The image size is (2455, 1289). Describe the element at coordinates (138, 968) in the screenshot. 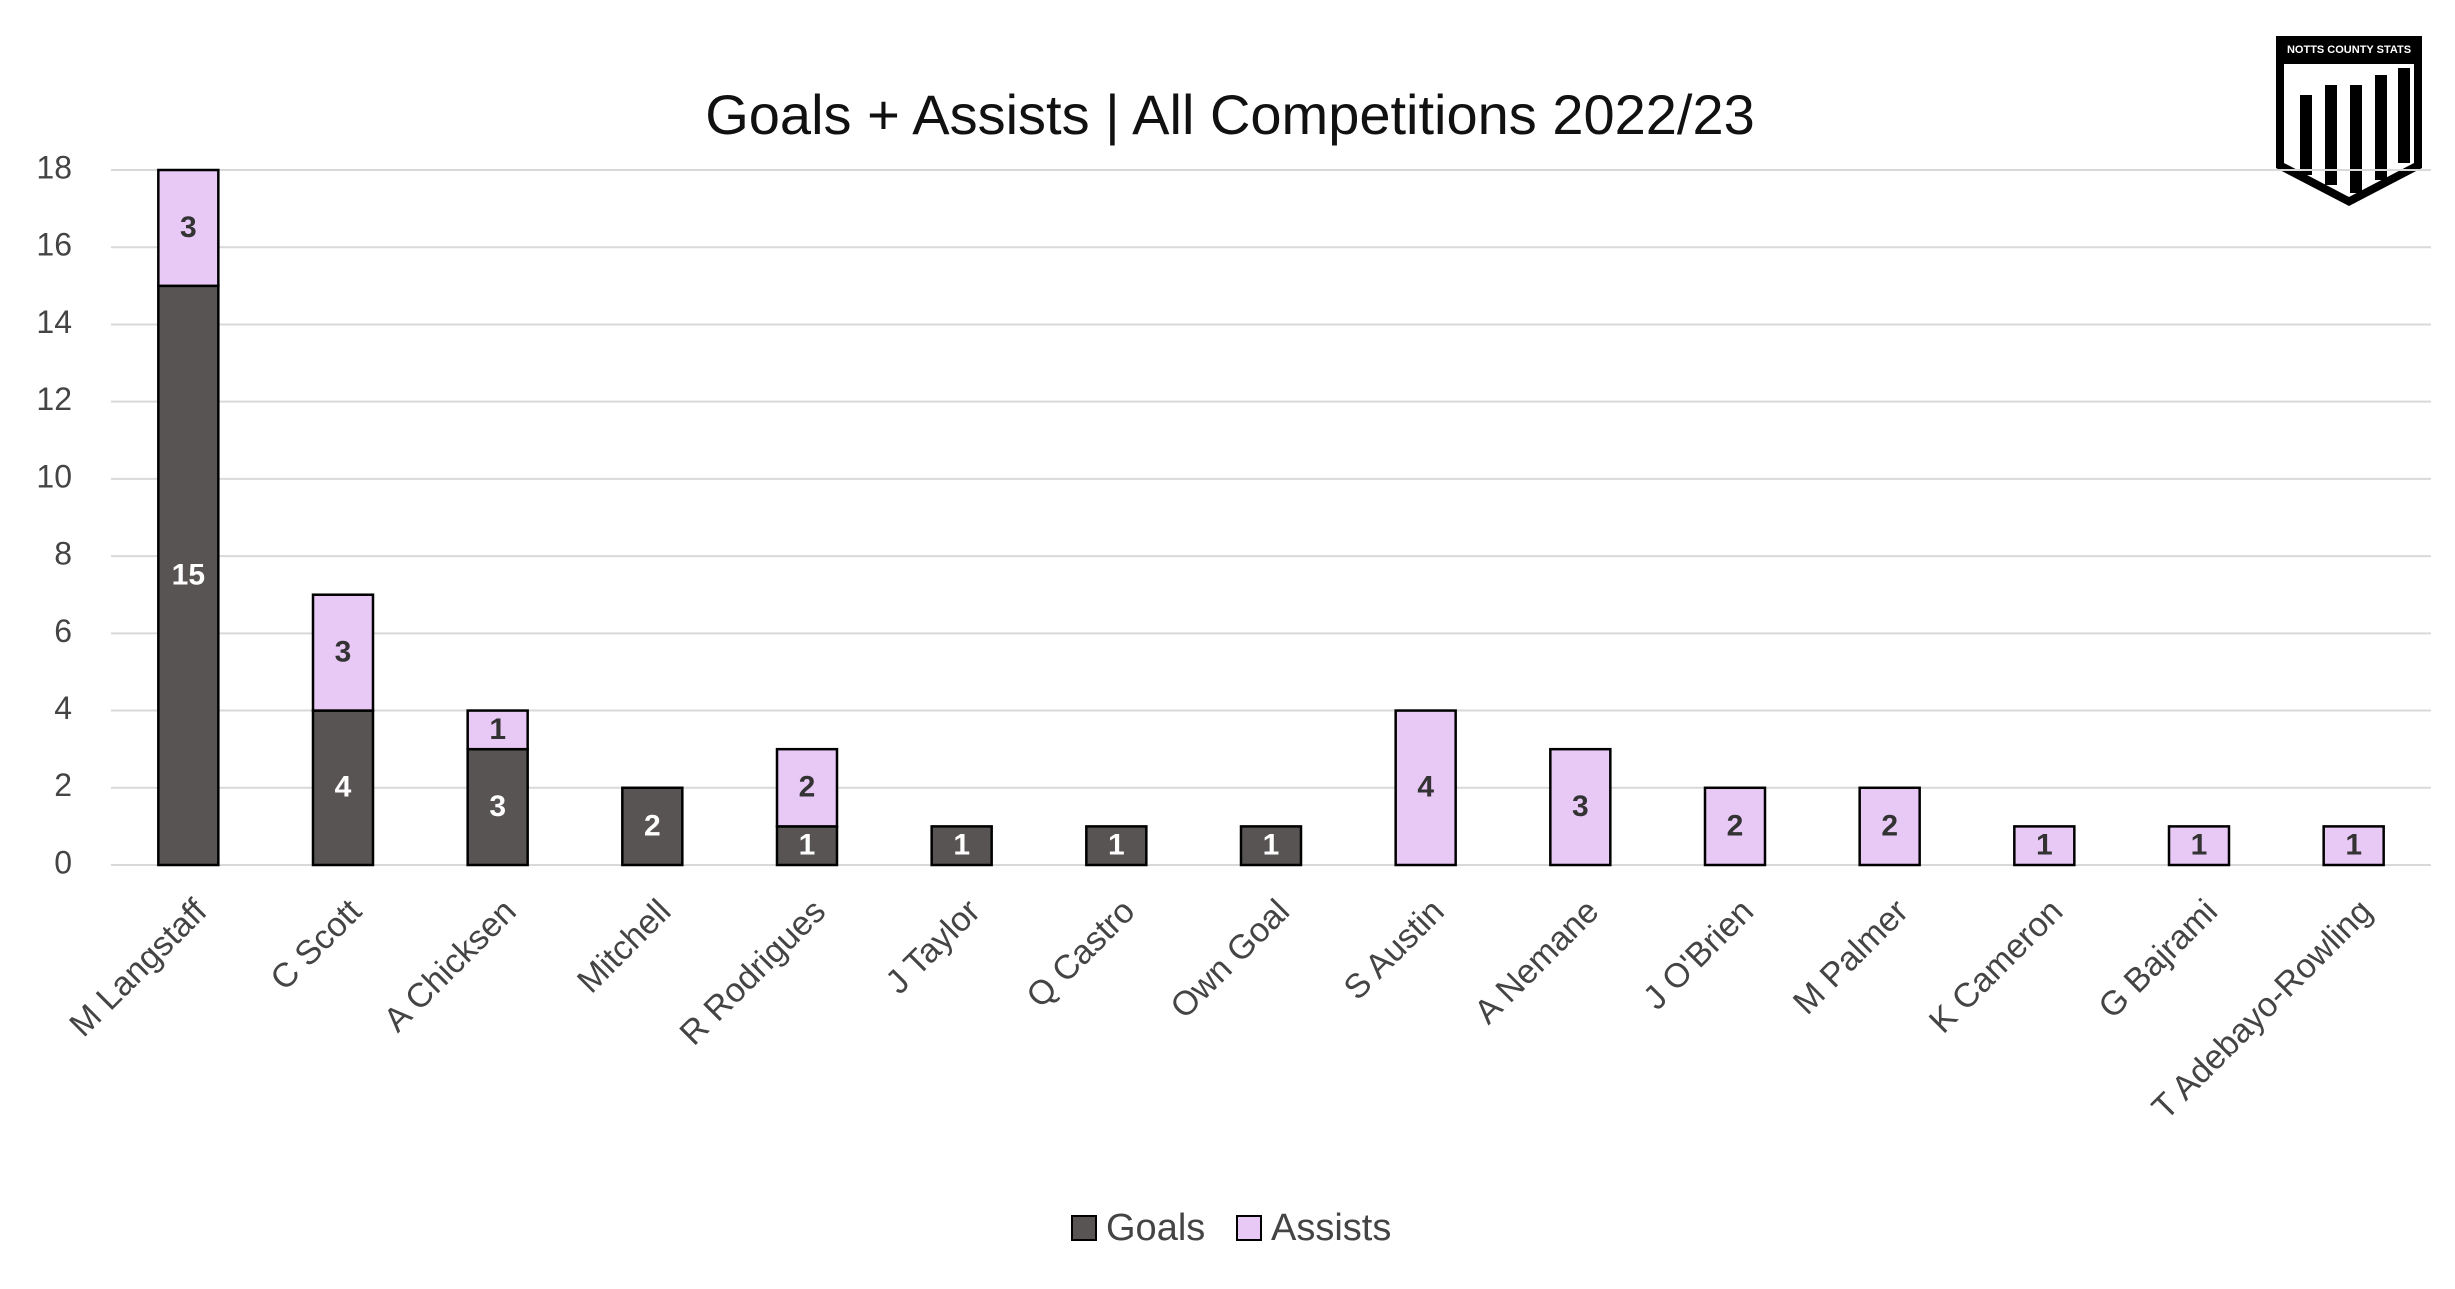

I see `x-tick-label: M Langstaff` at that location.